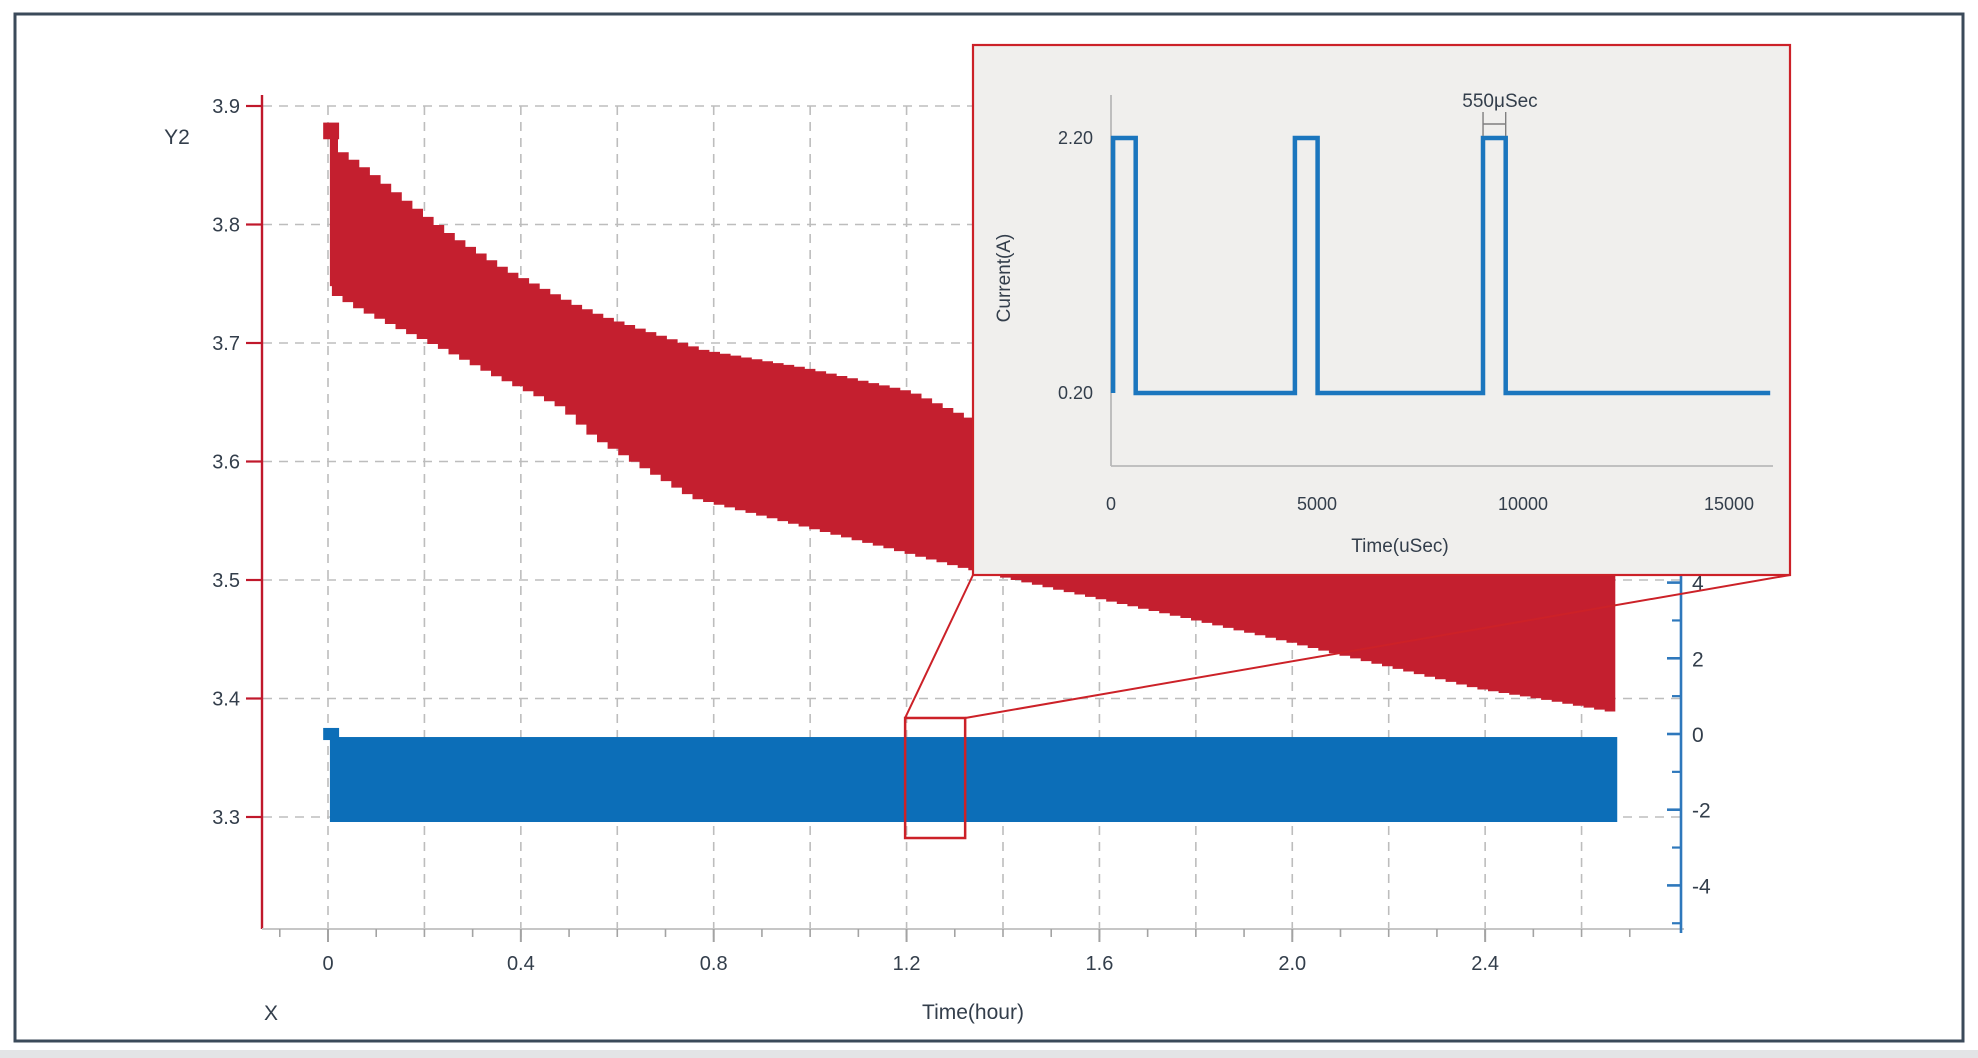  Describe the element at coordinates (1004, 278) in the screenshot. I see `inset-y-axis-title: Current(A)` at that location.